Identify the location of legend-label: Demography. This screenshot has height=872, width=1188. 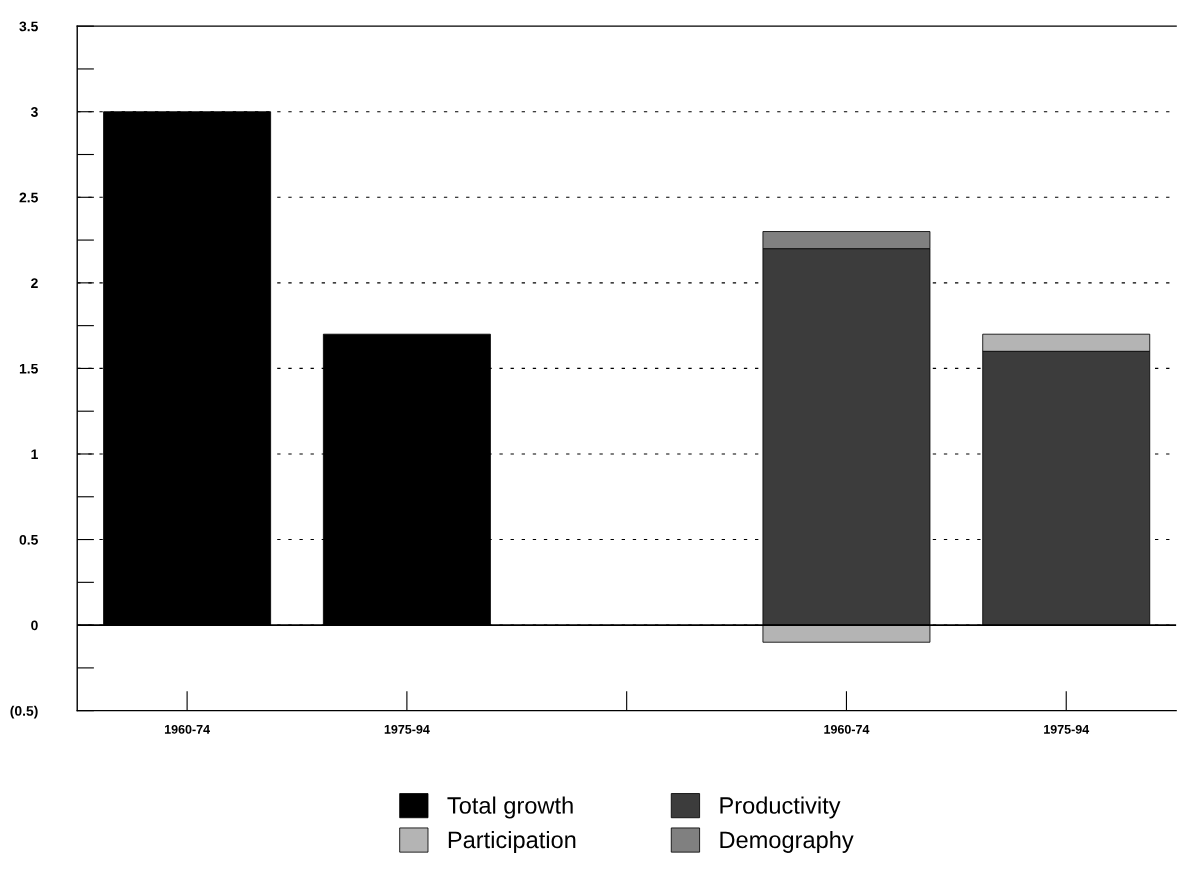
(787, 841).